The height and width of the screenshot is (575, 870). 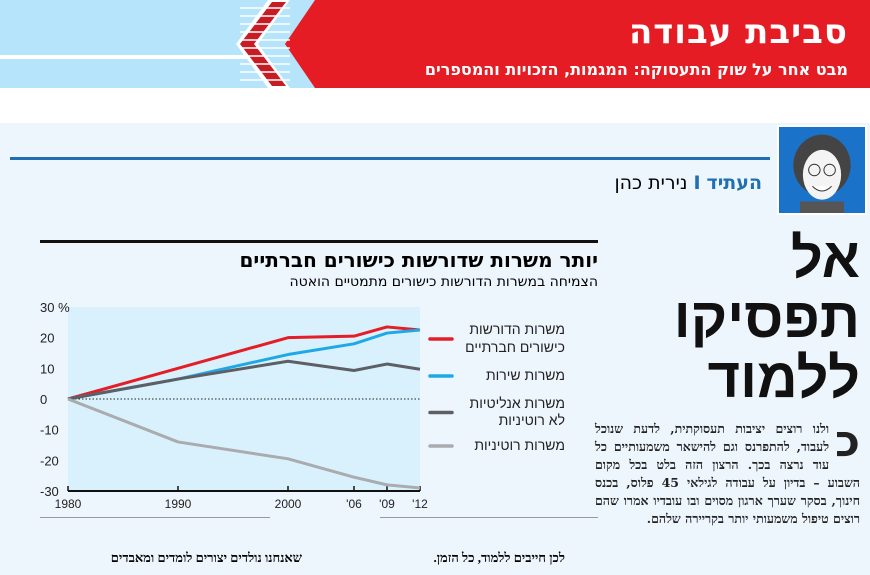 I want to click on section-title: סביבת עבודה, so click(x=738, y=32).